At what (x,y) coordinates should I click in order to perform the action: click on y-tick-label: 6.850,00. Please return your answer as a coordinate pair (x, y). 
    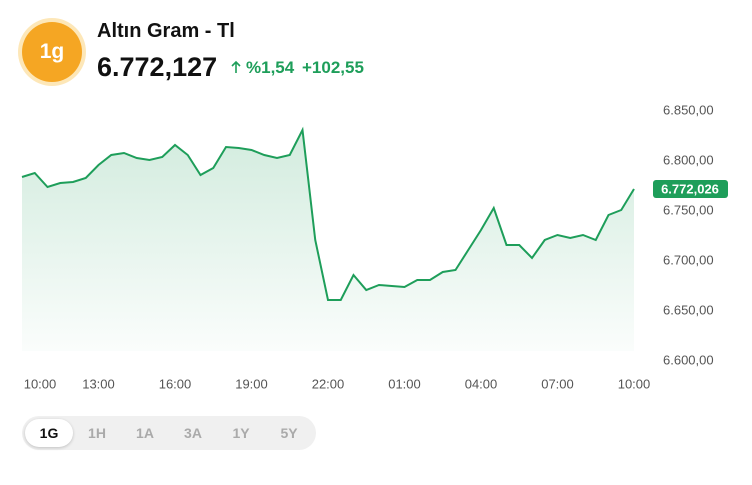
    Looking at the image, I should click on (688, 109).